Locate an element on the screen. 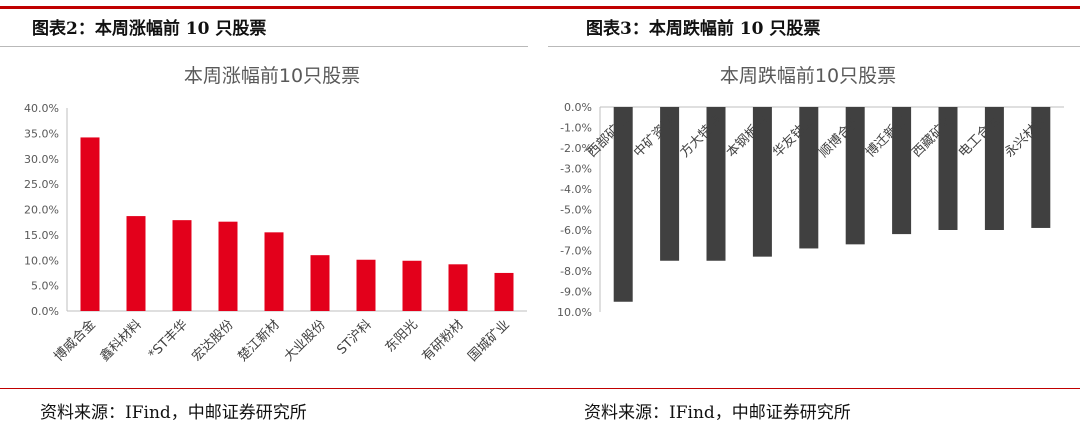 The image size is (1080, 431). x-tick-label: 博威合金 is located at coordinates (75, 341).